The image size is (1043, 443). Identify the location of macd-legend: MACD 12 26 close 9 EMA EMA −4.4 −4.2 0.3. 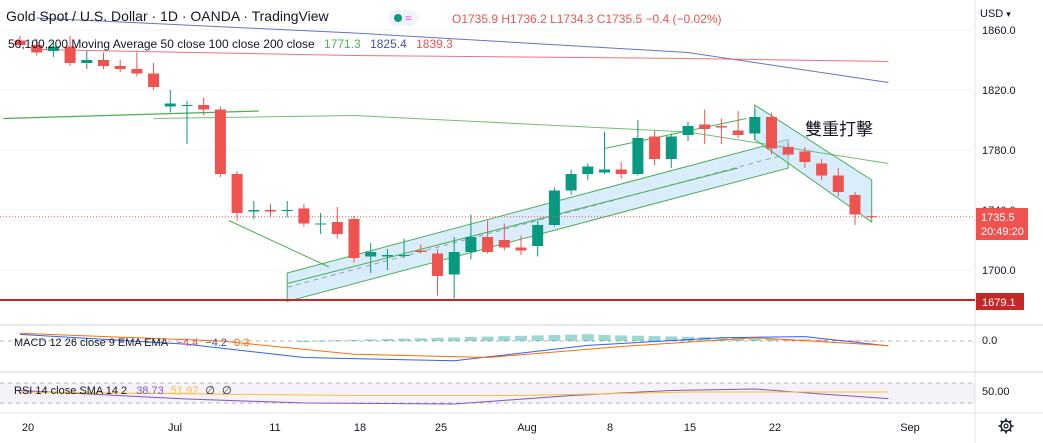
(131, 343).